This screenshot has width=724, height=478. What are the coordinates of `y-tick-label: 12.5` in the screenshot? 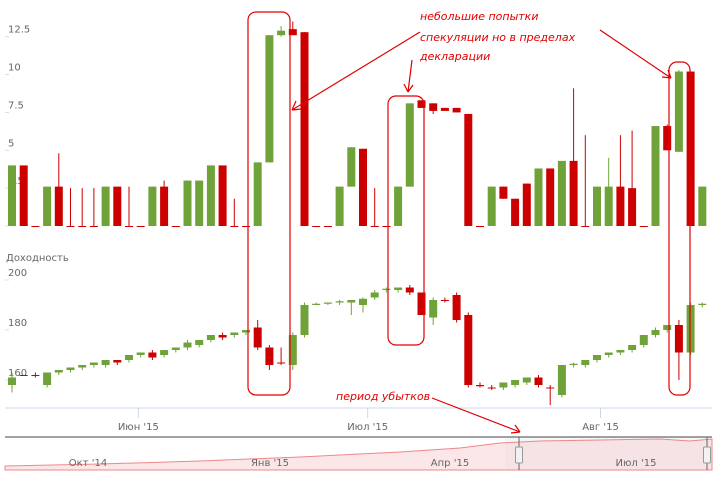 It's located at (19, 30).